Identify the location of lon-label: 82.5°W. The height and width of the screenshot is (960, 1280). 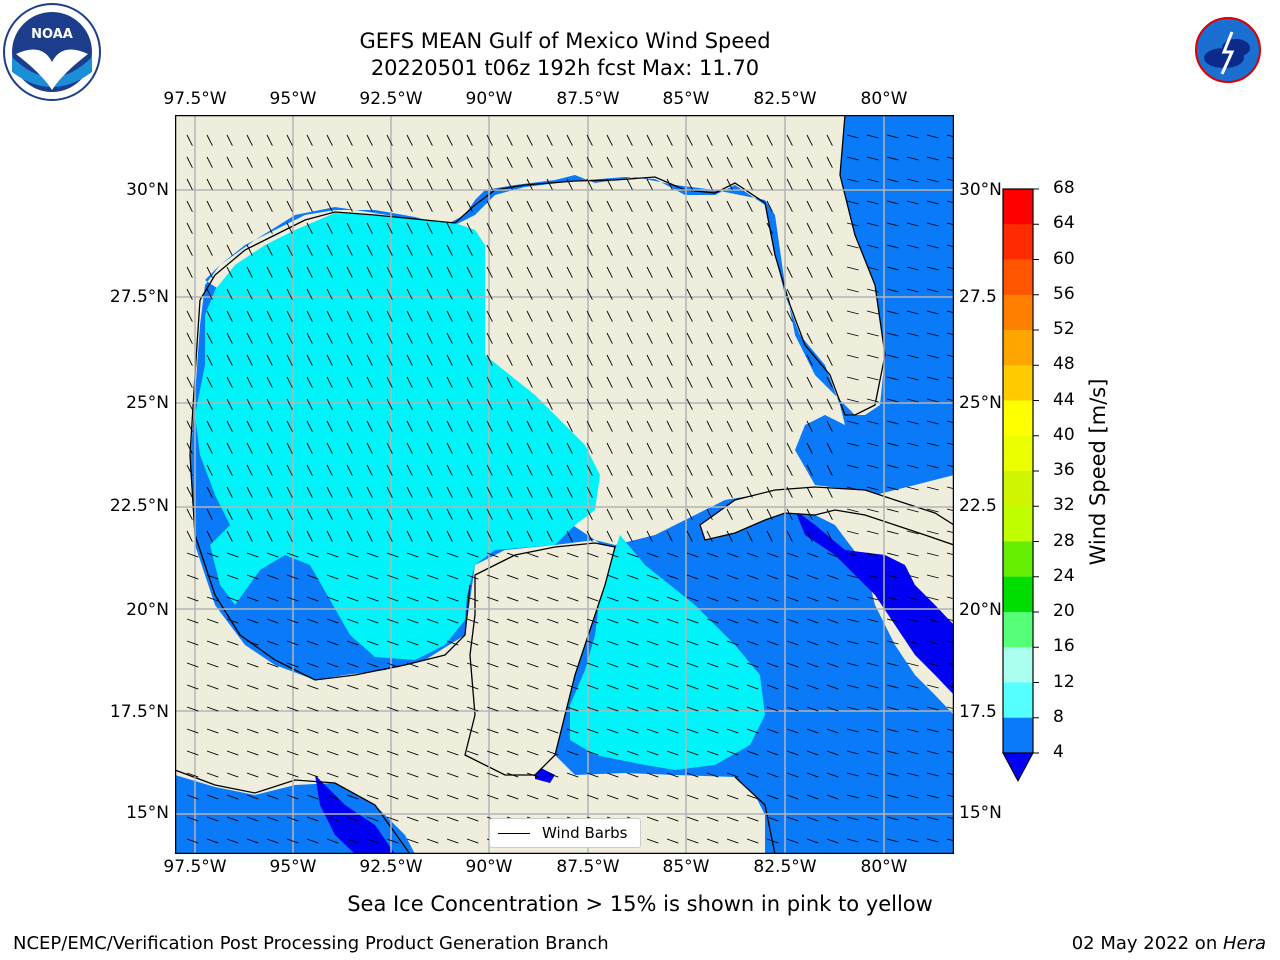
(785, 99).